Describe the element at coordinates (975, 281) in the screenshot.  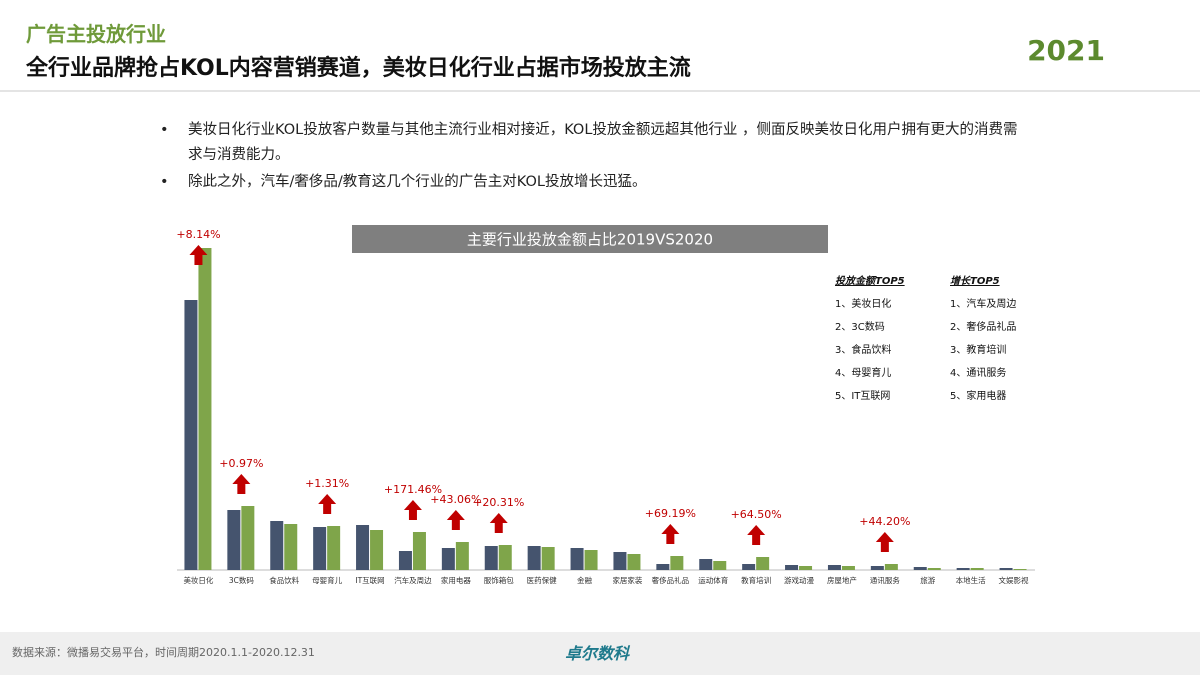
I see `list-title: 增长TOP5` at that location.